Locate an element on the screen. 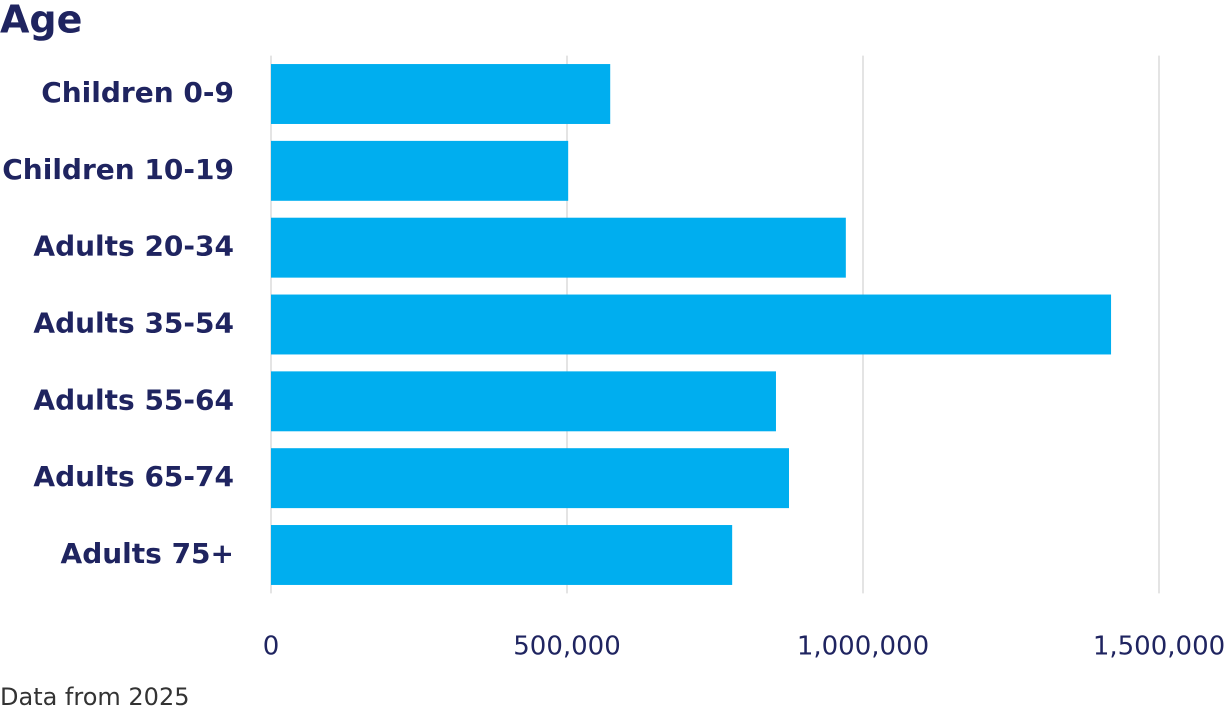 The height and width of the screenshot is (714, 1230). y-tick-label: Children 0-9 is located at coordinates (137, 92).